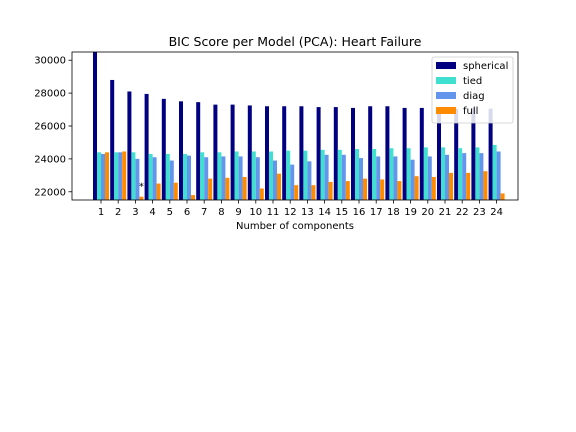 This screenshot has height=432, width=576. Describe the element at coordinates (341, 212) in the screenshot. I see `x-tick-label: 15` at that location.